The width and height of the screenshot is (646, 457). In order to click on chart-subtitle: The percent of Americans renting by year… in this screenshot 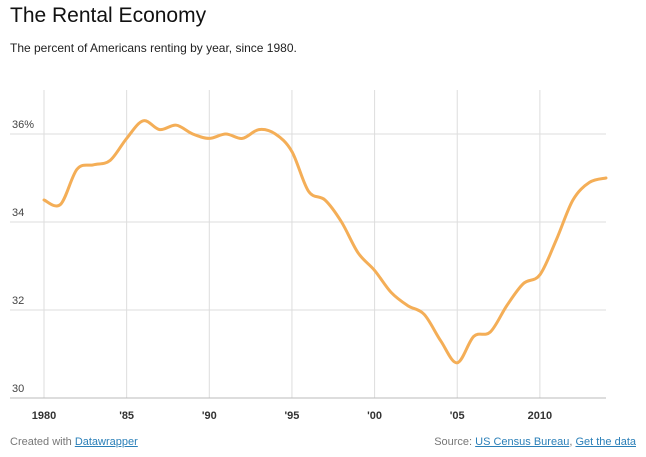, I will do `click(153, 48)`.